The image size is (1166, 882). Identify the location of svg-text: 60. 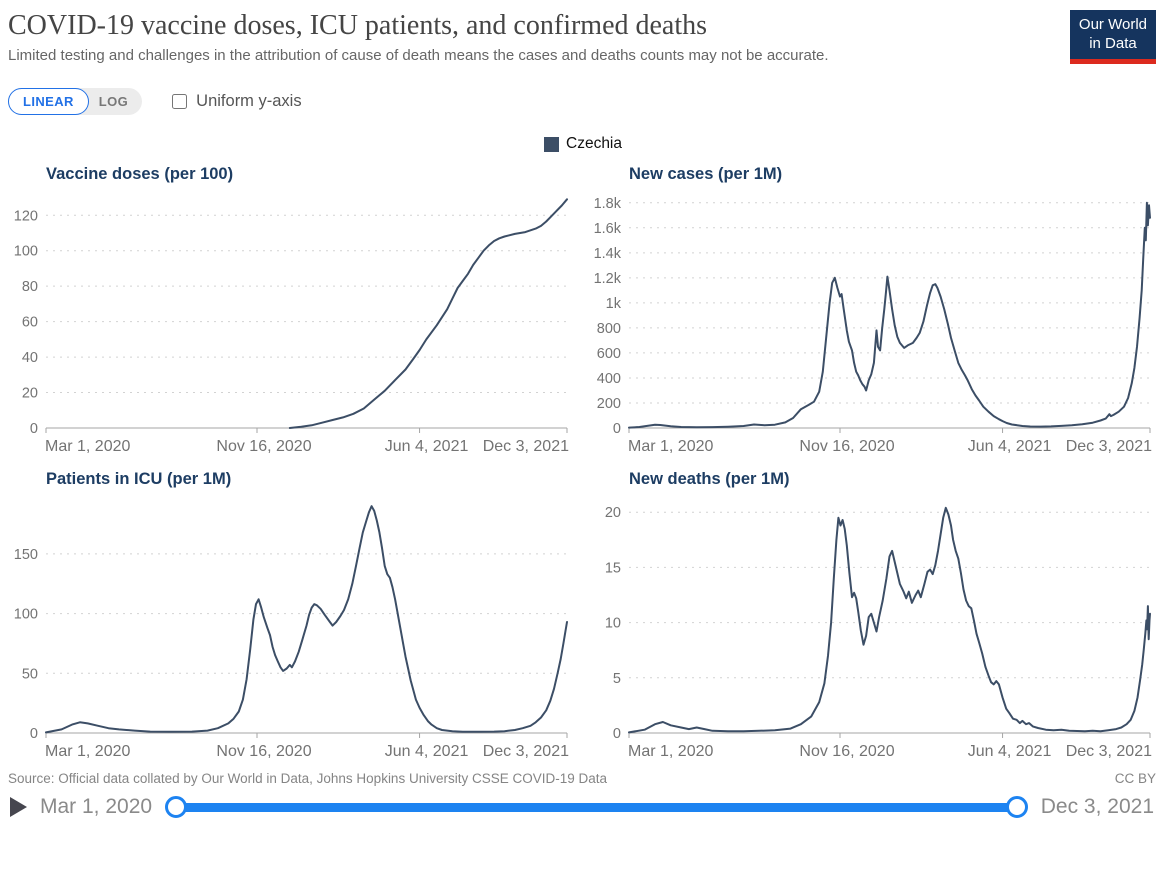
(30, 323).